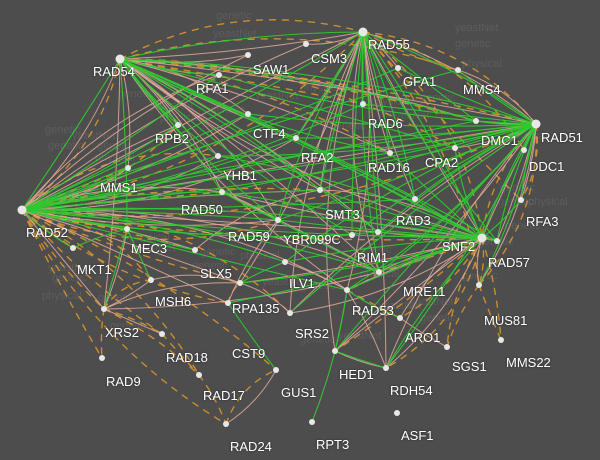 The width and height of the screenshot is (600, 460). I want to click on graph-node-mms22, so click(501, 340).